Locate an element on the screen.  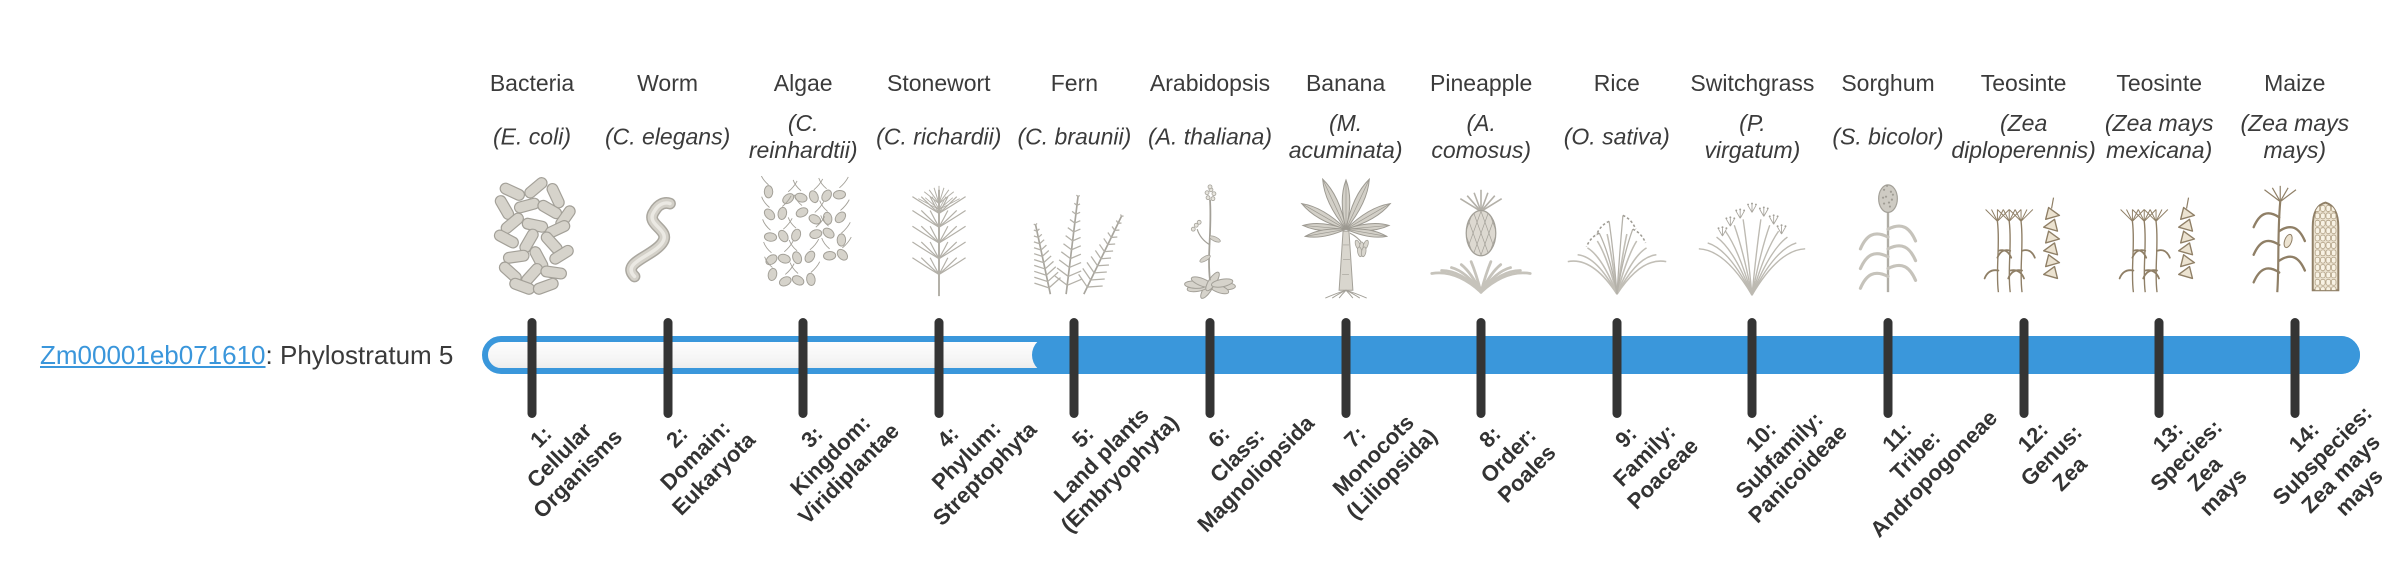
fern-icon is located at coordinates (1074, 240).